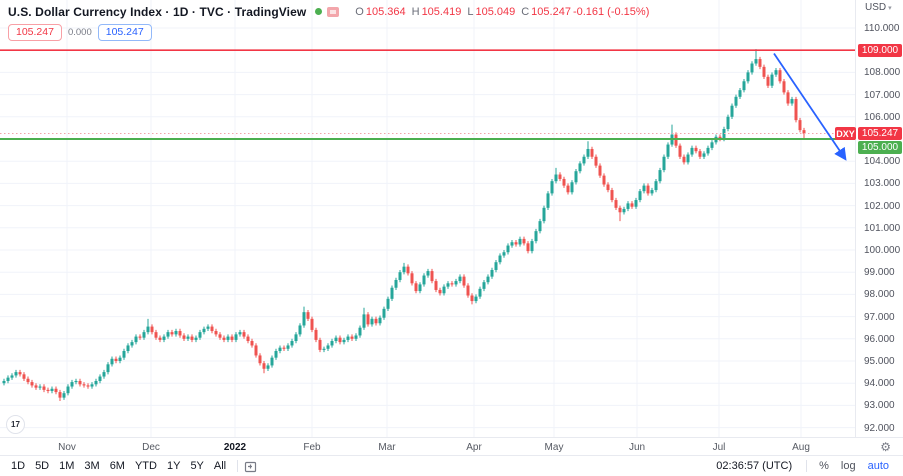  Describe the element at coordinates (35, 32) in the screenshot. I see `sell-price-chip: 105.247` at that location.